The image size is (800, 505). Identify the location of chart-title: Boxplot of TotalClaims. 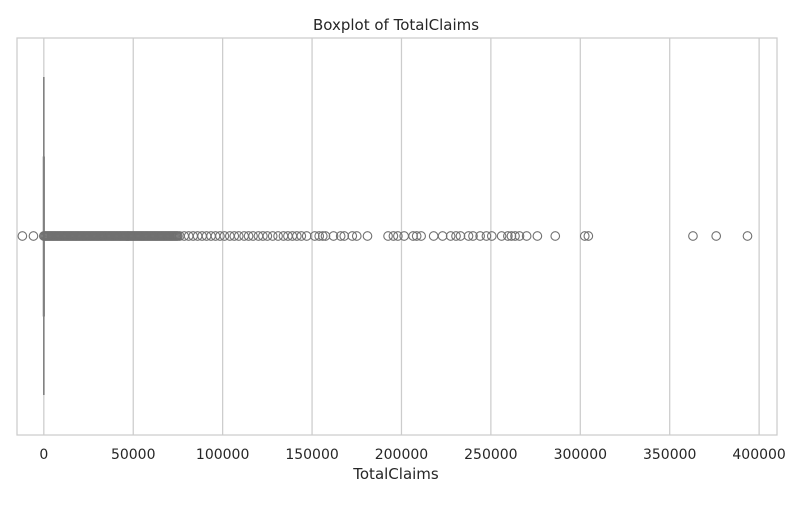
(396, 25).